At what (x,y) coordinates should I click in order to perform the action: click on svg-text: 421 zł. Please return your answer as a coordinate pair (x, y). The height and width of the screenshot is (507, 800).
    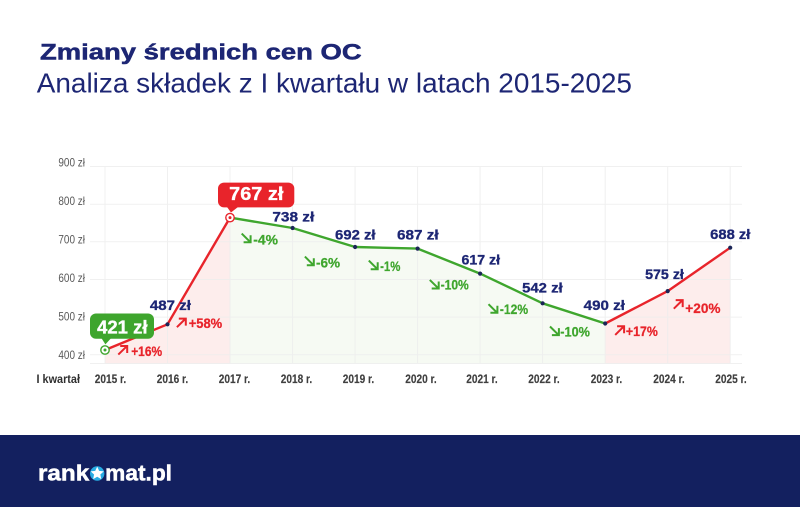
    Looking at the image, I should click on (122, 327).